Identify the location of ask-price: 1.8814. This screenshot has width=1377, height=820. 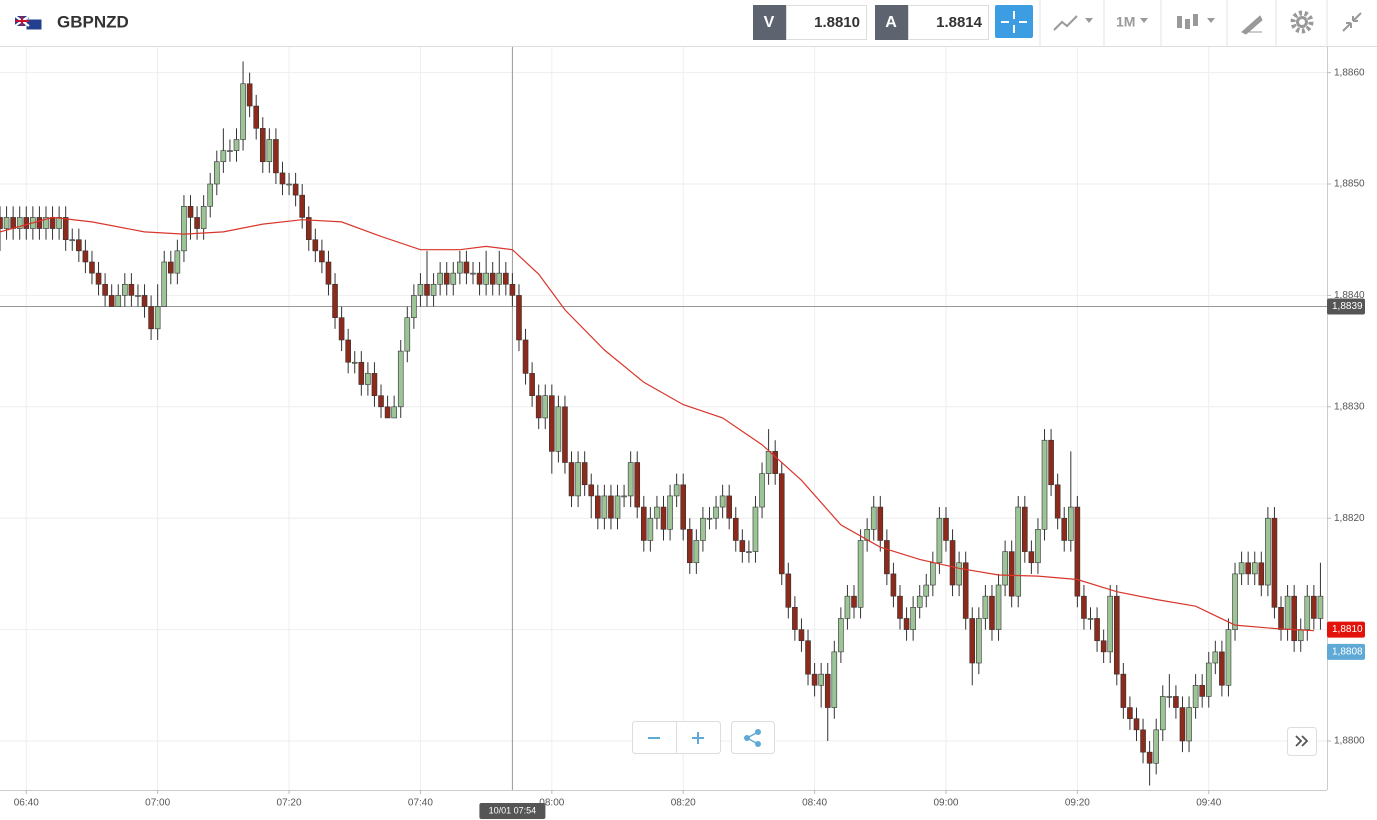
(959, 22).